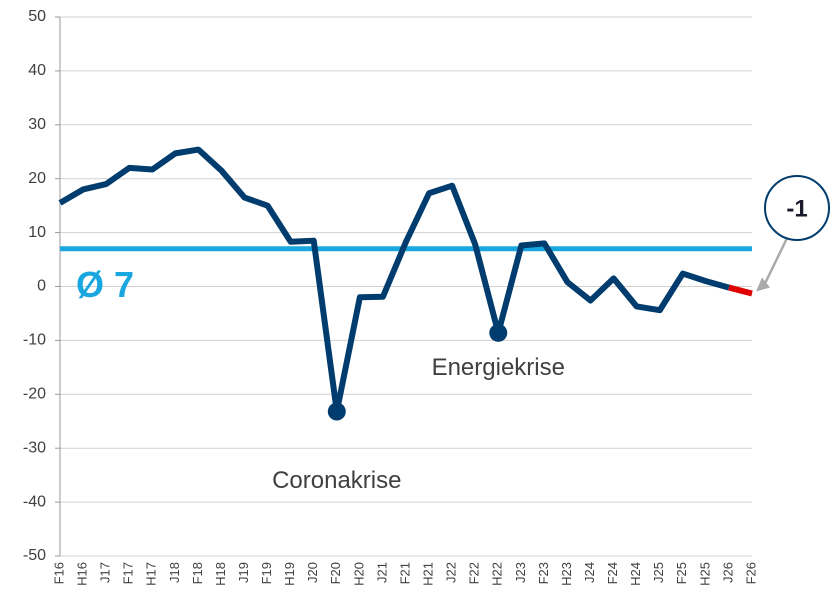  I want to click on x-tick-label: H25, so click(704, 574).